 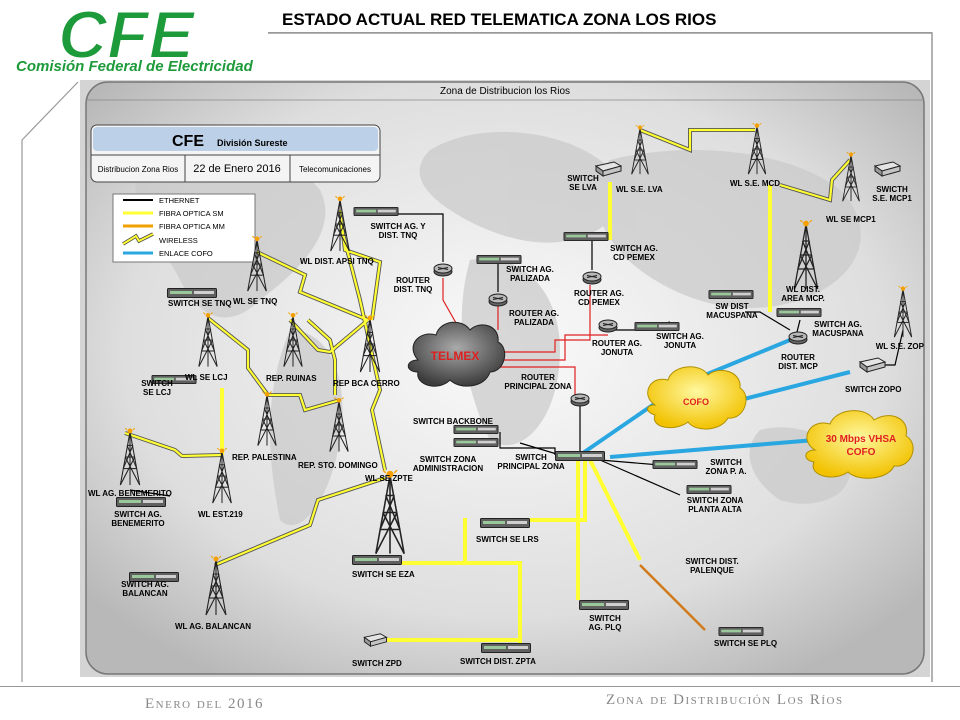 What do you see at coordinates (580, 456) in the screenshot?
I see `switch-principal-zona-icon` at bounding box center [580, 456].